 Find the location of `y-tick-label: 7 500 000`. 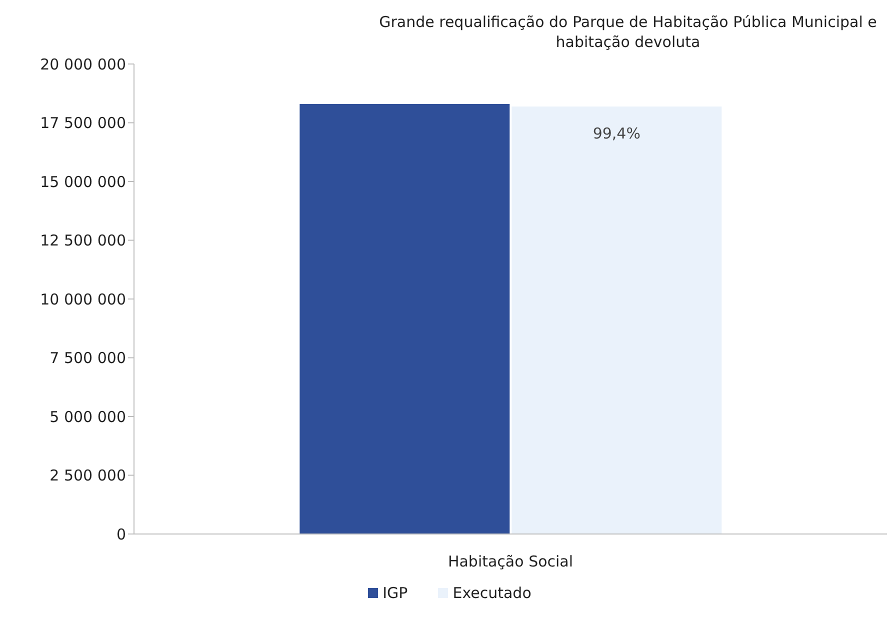

y-tick-label: 7 500 000 is located at coordinates (88, 358).